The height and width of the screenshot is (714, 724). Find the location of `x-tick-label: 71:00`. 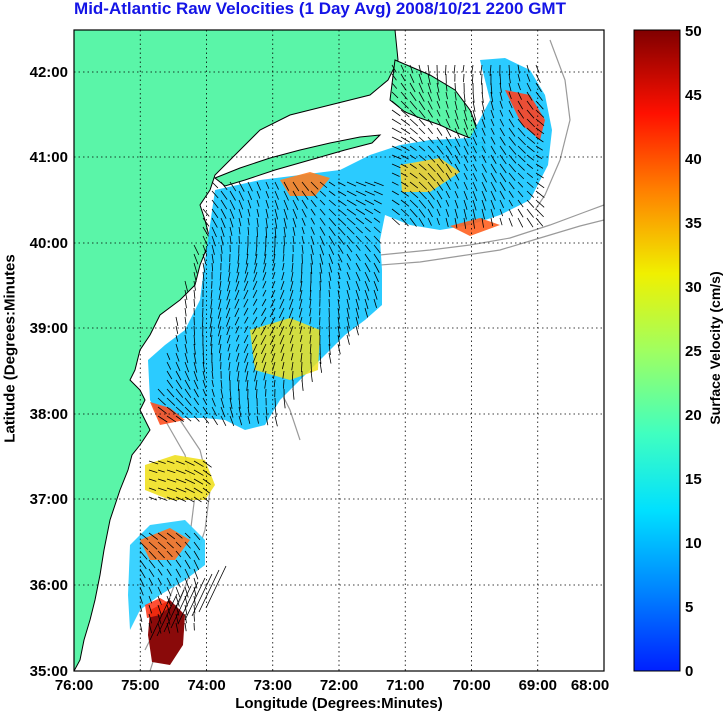

x-tick-label: 71:00 is located at coordinates (405, 685).